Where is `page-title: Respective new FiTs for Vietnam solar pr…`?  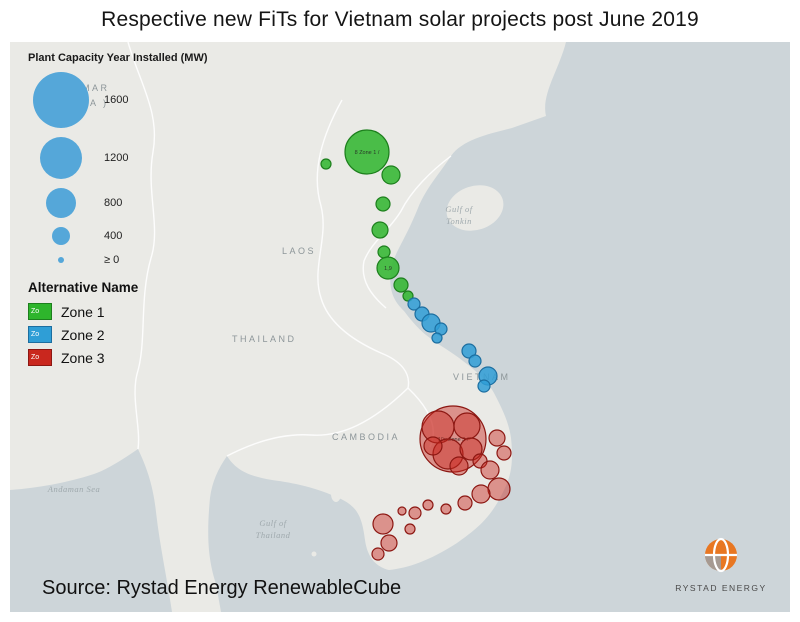 page-title: Respective new FiTs for Vietnam solar pr… is located at coordinates (400, 19).